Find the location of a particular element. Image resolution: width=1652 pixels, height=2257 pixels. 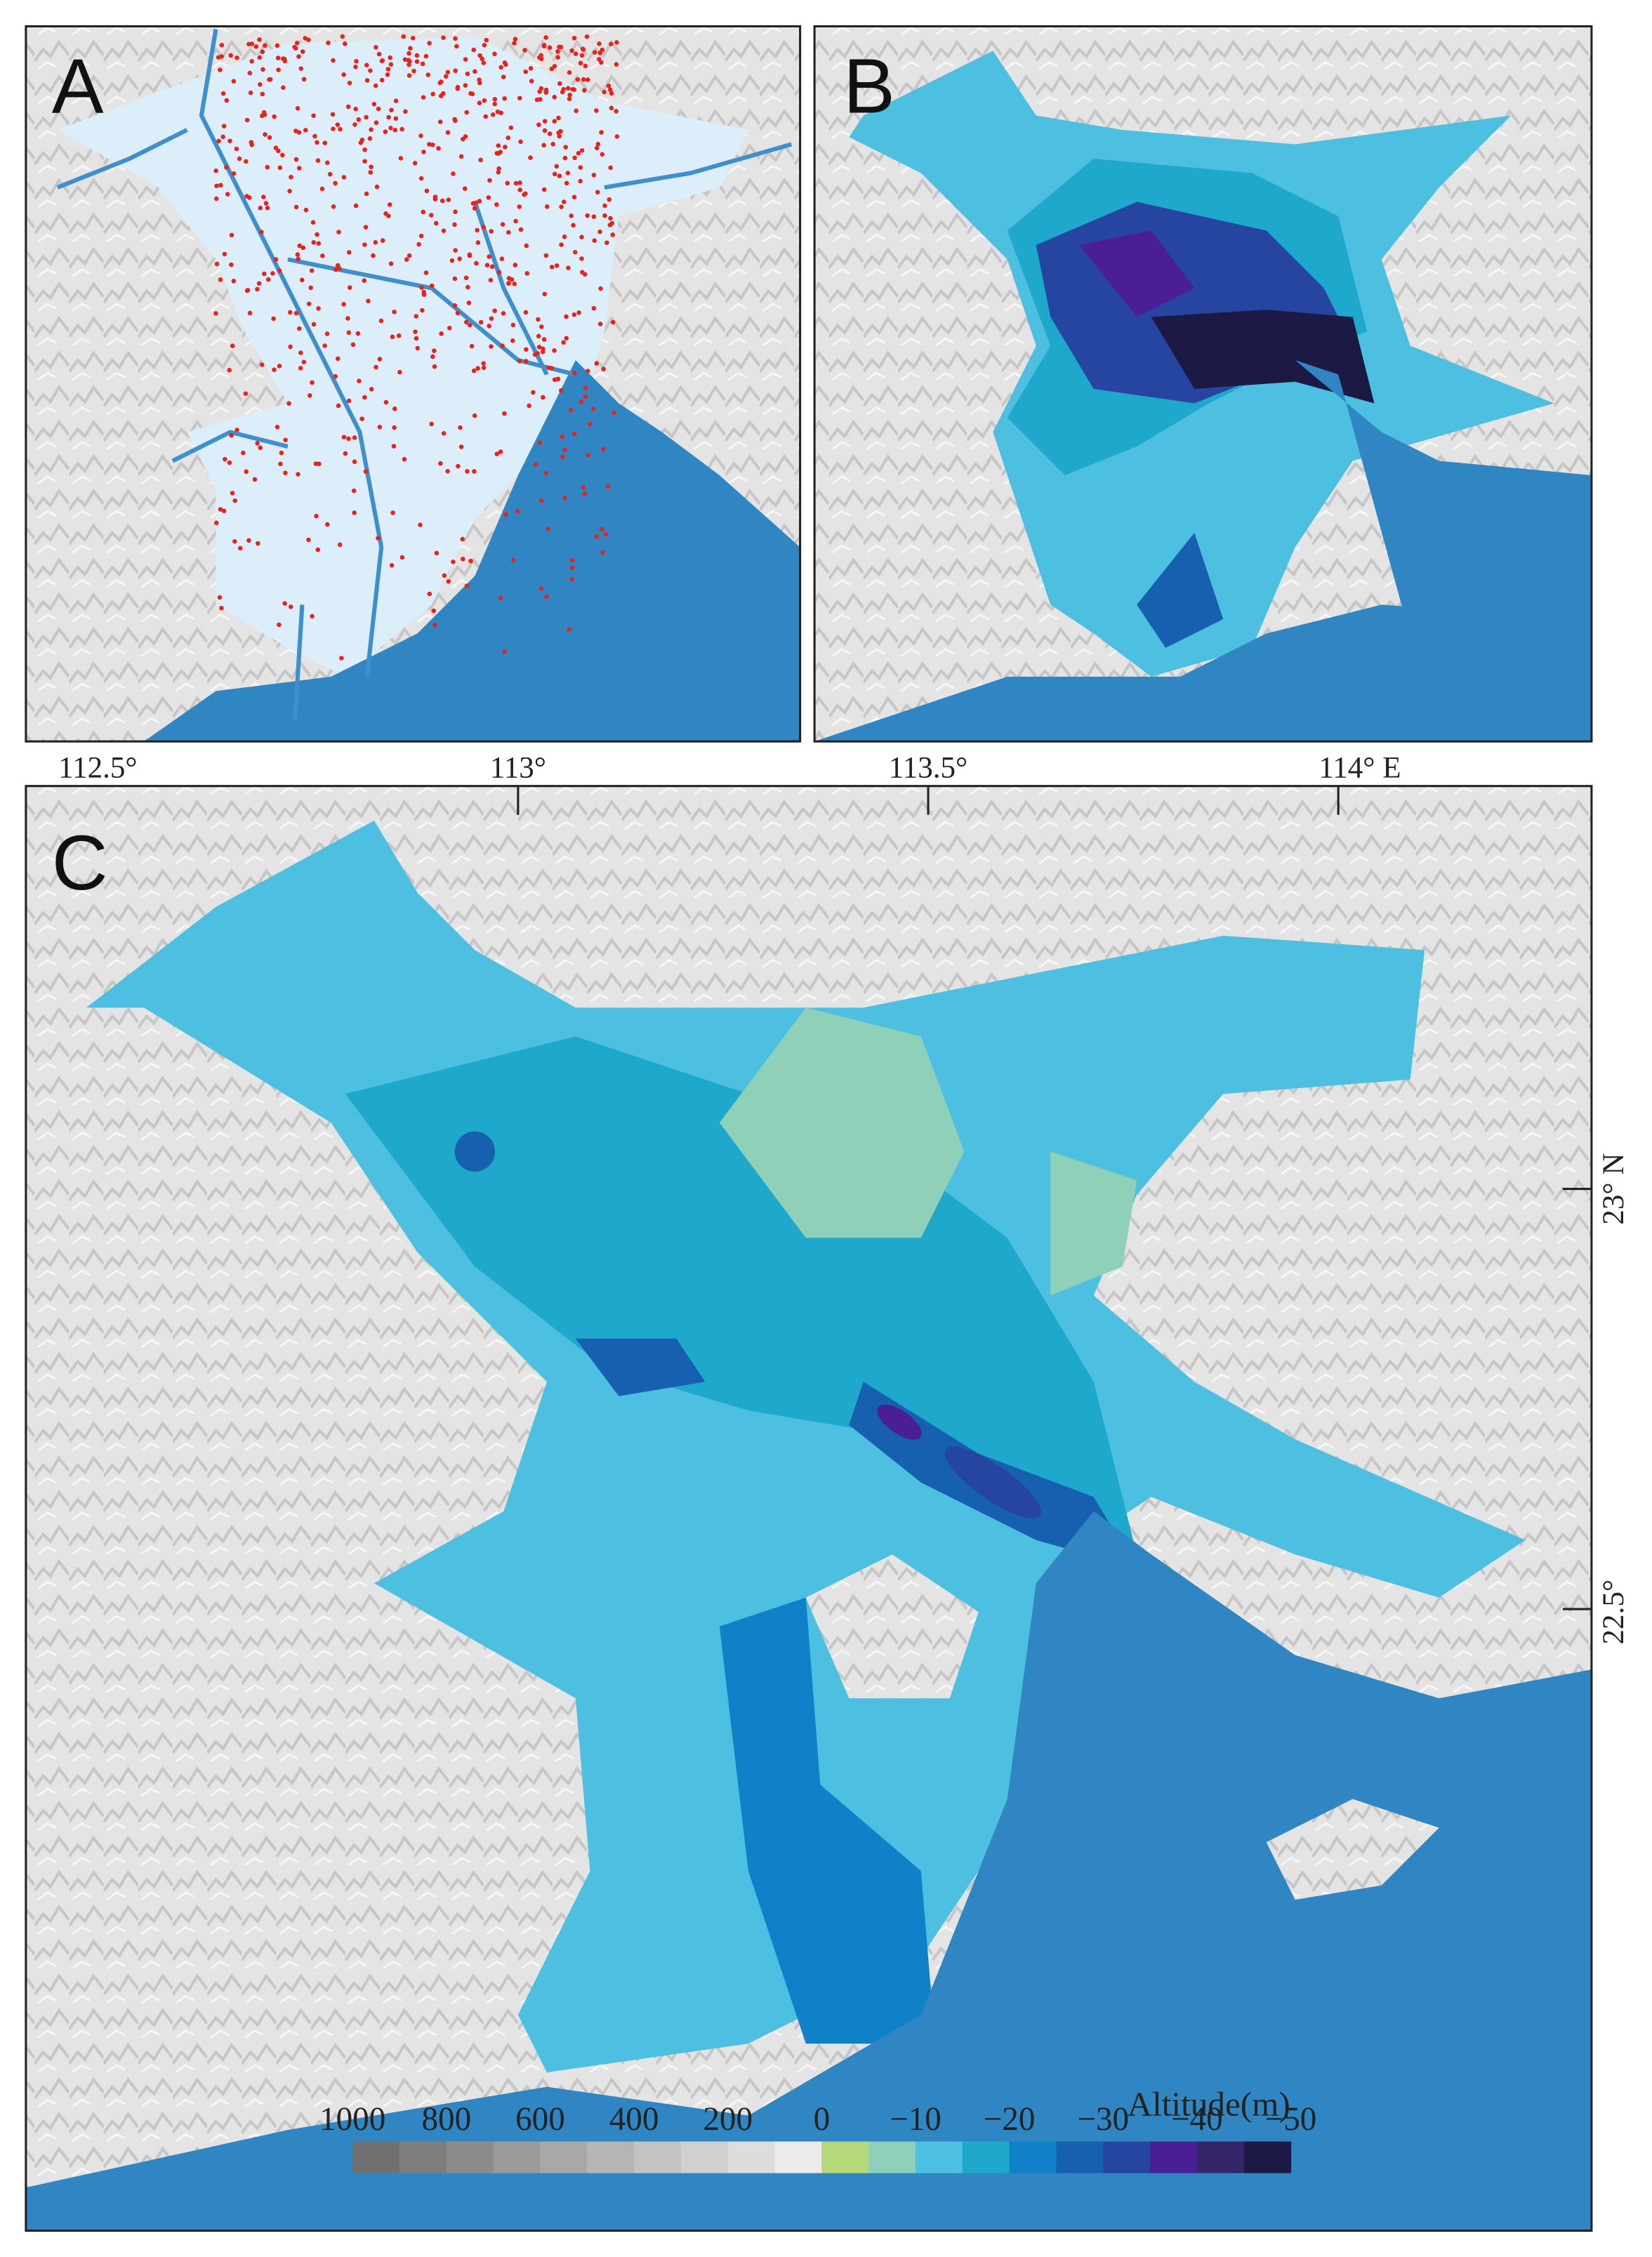

legend-label: 800 is located at coordinates (446, 2120).